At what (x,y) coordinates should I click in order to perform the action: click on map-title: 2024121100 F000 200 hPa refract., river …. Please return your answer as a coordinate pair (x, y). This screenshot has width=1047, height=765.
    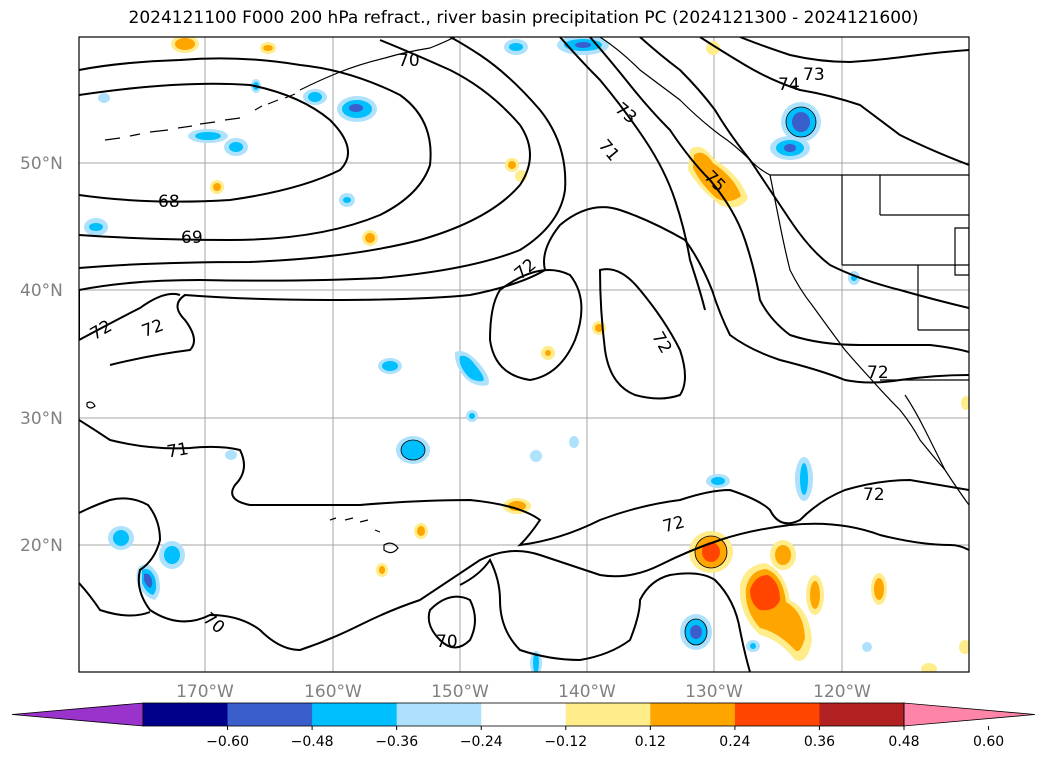
    Looking at the image, I should click on (523, 18).